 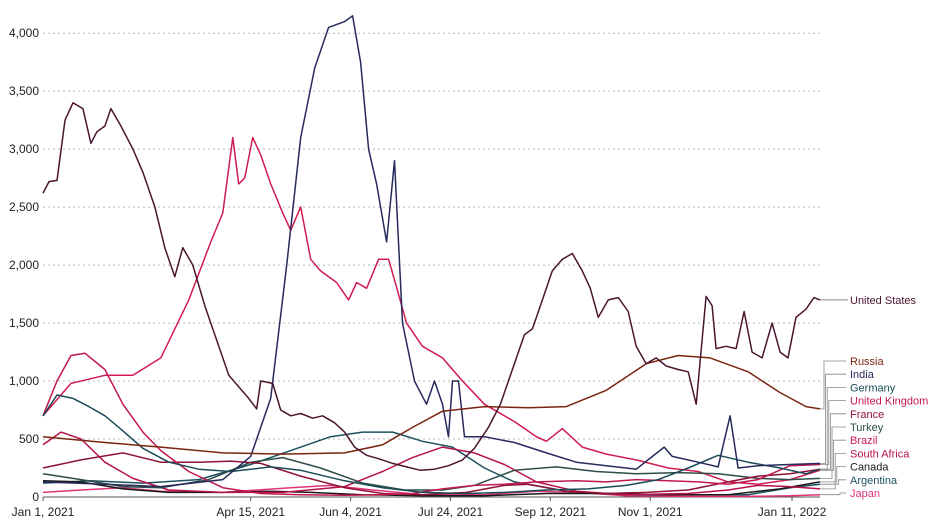 I want to click on y-tick-label: 0, so click(x=35, y=497).